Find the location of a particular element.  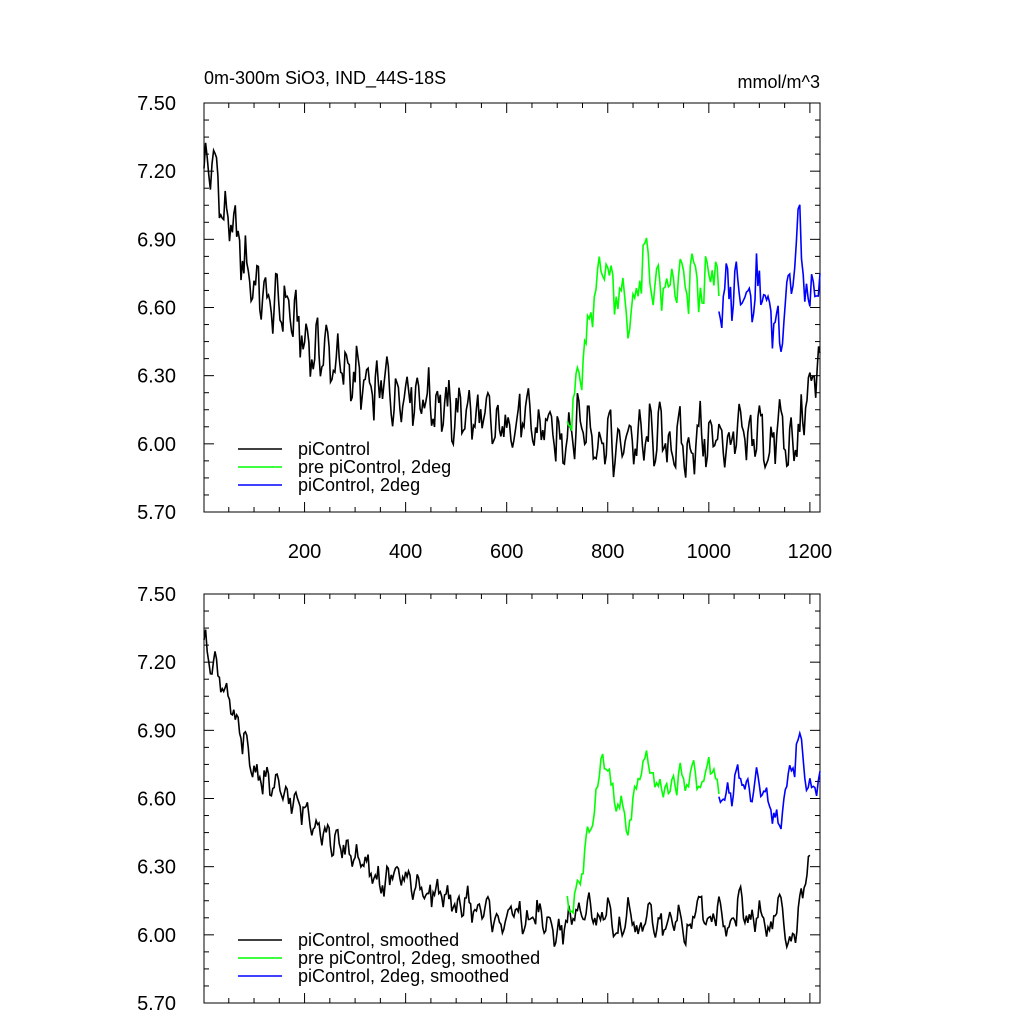

series-line-picontrol-2deg-smoothed is located at coordinates (769, 780).